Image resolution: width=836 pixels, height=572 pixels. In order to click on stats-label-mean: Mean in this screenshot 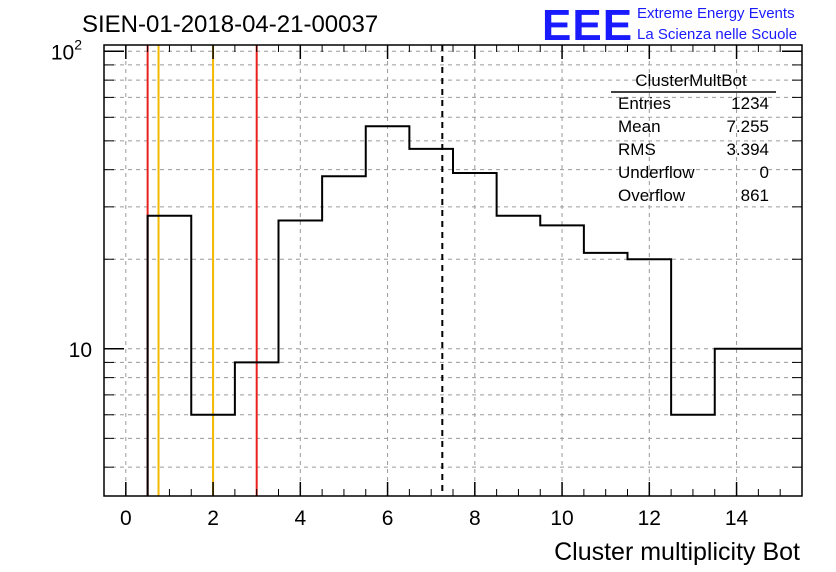, I will do `click(639, 126)`.